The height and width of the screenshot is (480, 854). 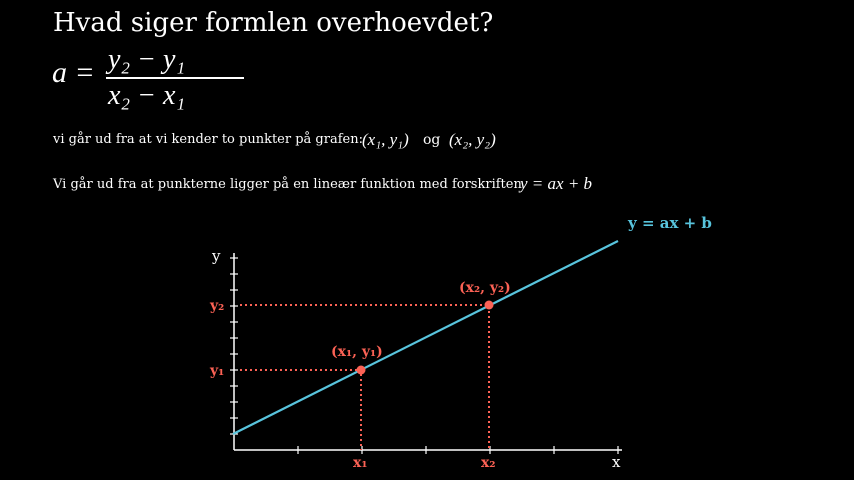 What do you see at coordinates (301, 409) in the screenshot?
I see `guide-lines-point1` at bounding box center [301, 409].